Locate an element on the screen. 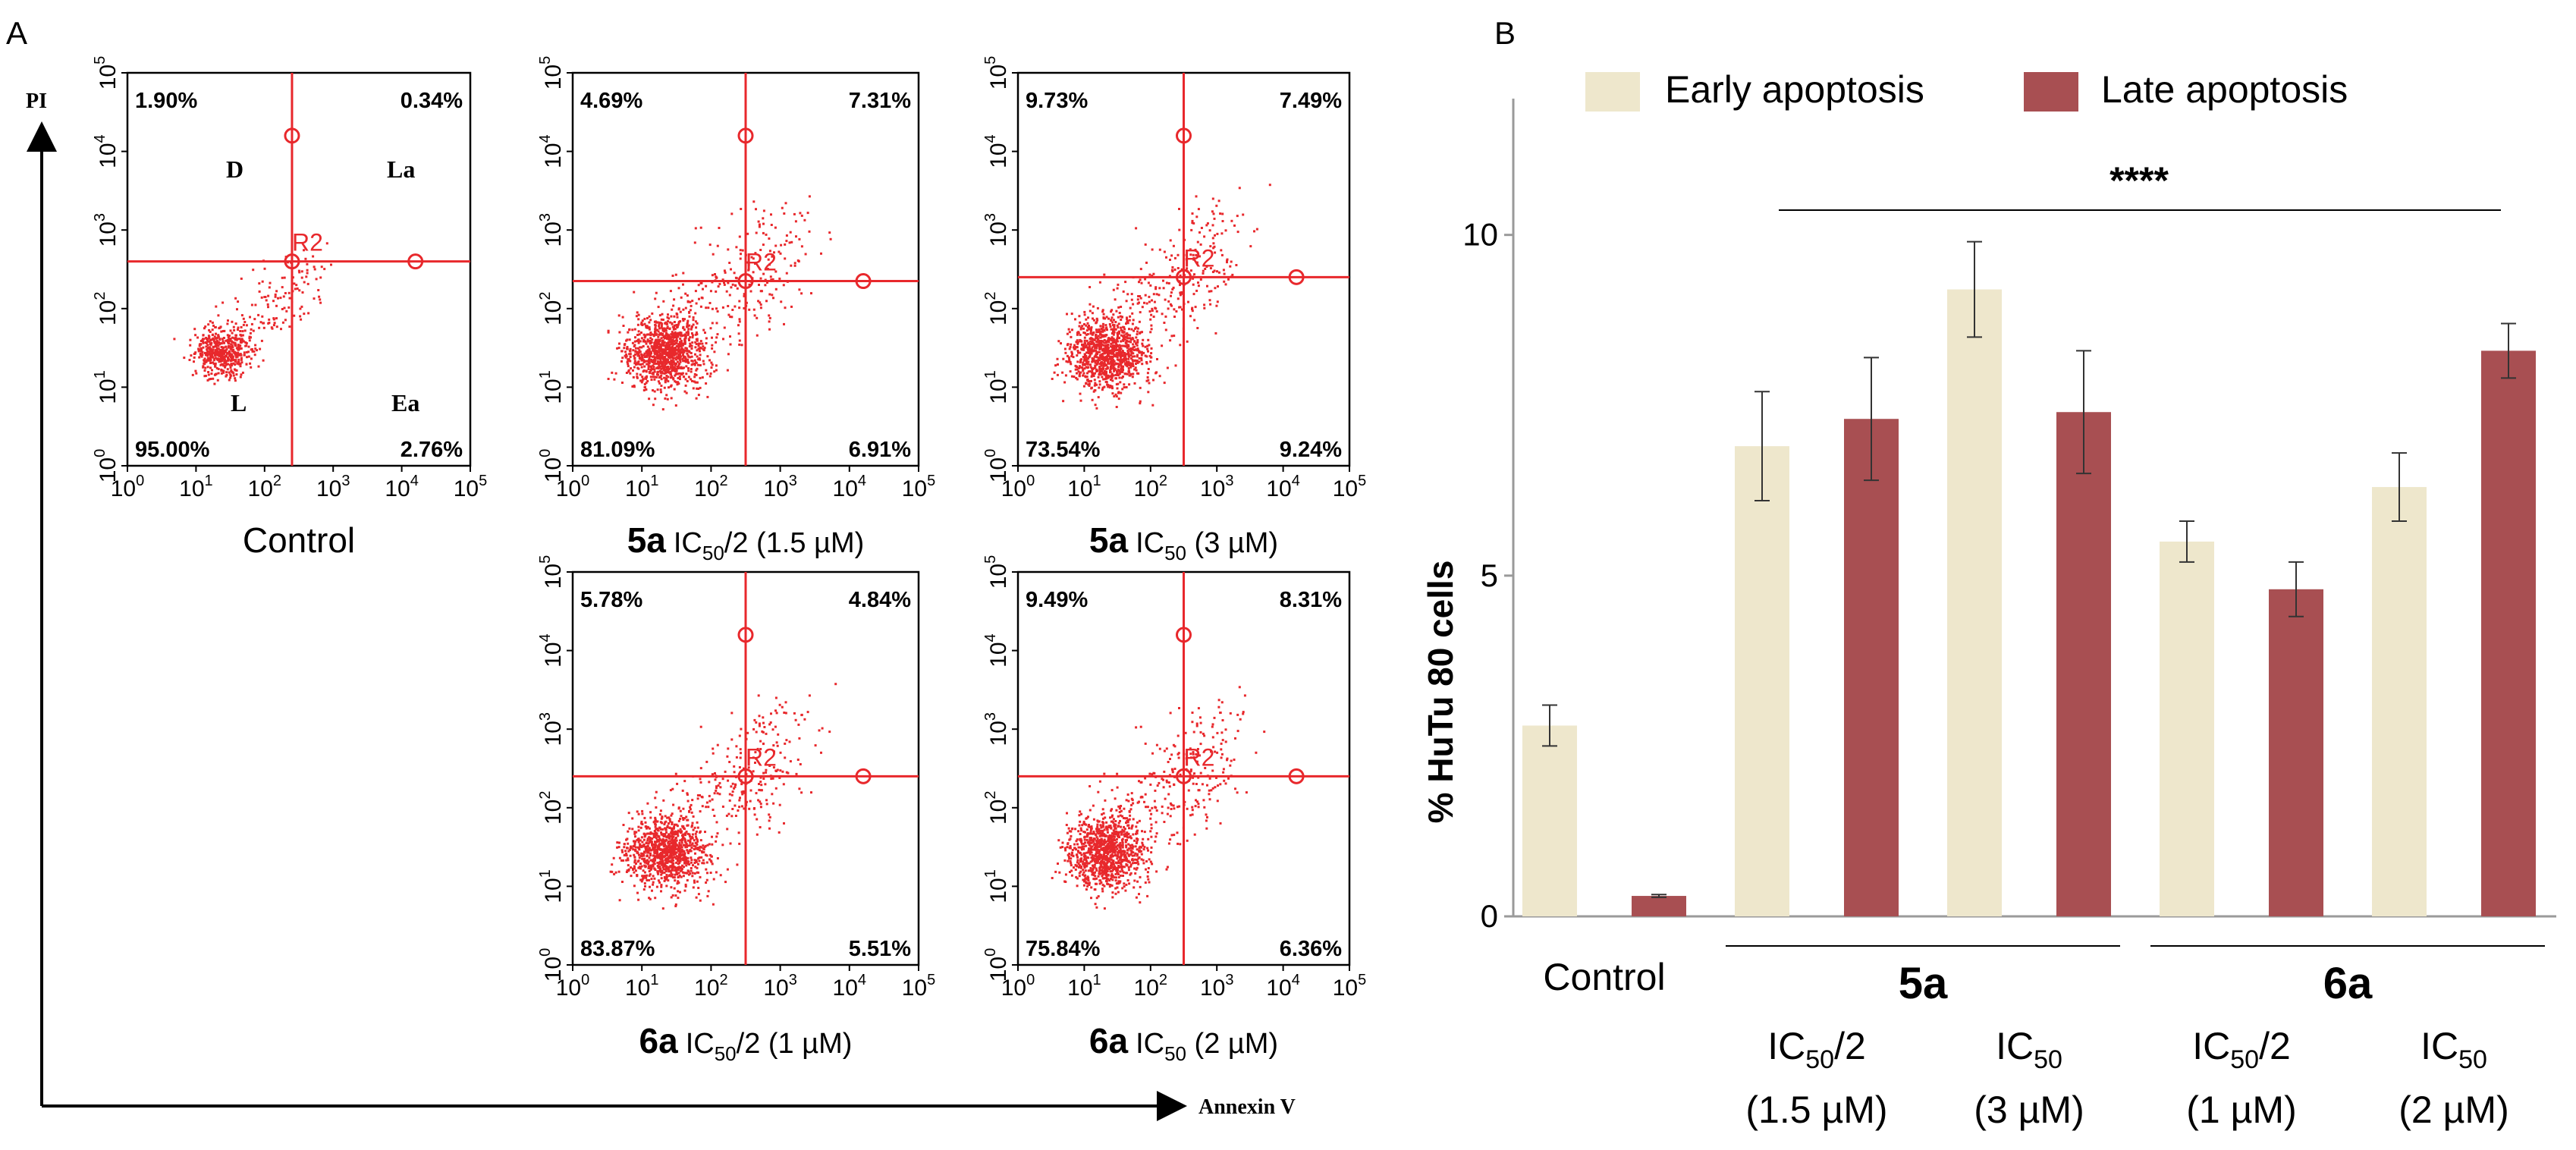 Image resolution: width=2576 pixels, height=1150 pixels. x-tick-label: 102 is located at coordinates (265, 487).